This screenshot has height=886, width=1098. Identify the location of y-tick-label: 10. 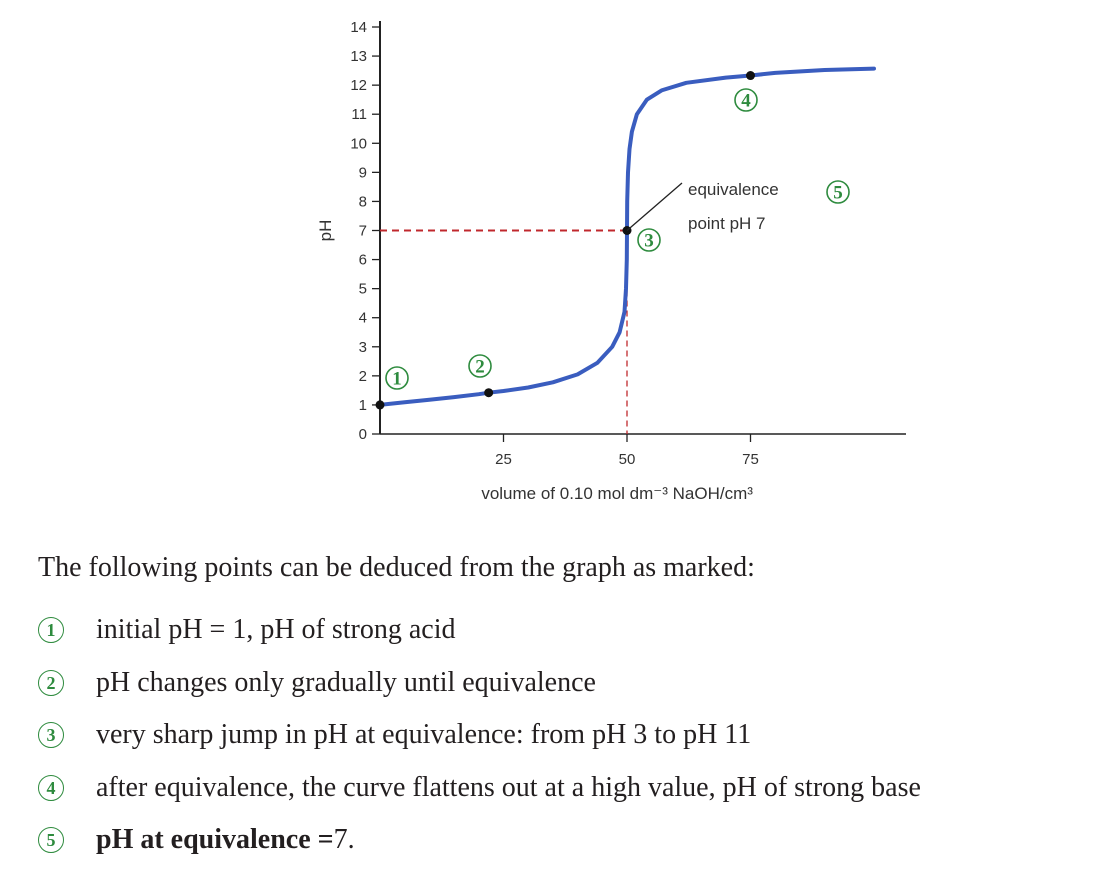
(358, 143).